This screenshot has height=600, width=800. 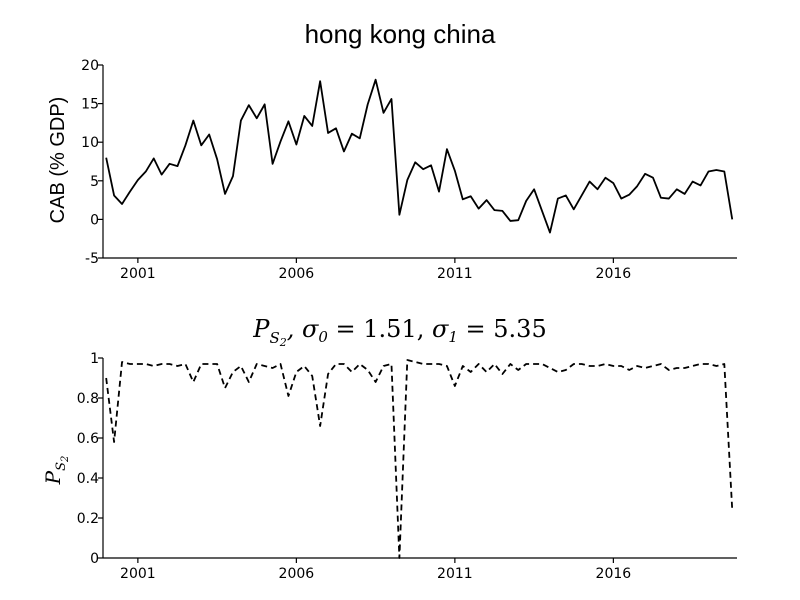 I want to click on y-tick-label: 0.6, so click(x=88, y=439).